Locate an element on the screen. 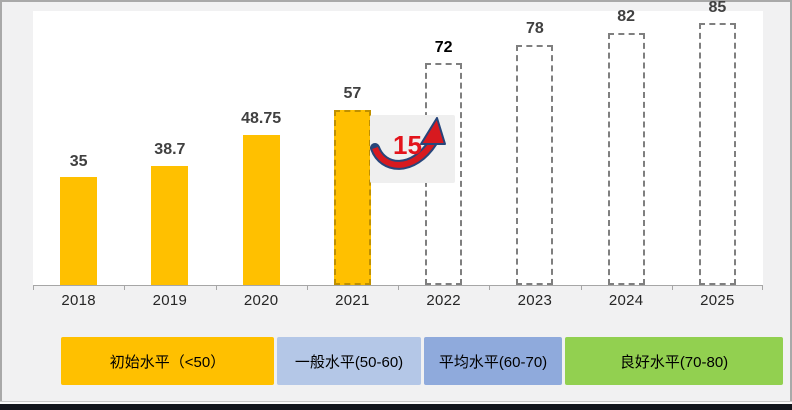 The image size is (792, 410). bar-2021 is located at coordinates (352, 197).